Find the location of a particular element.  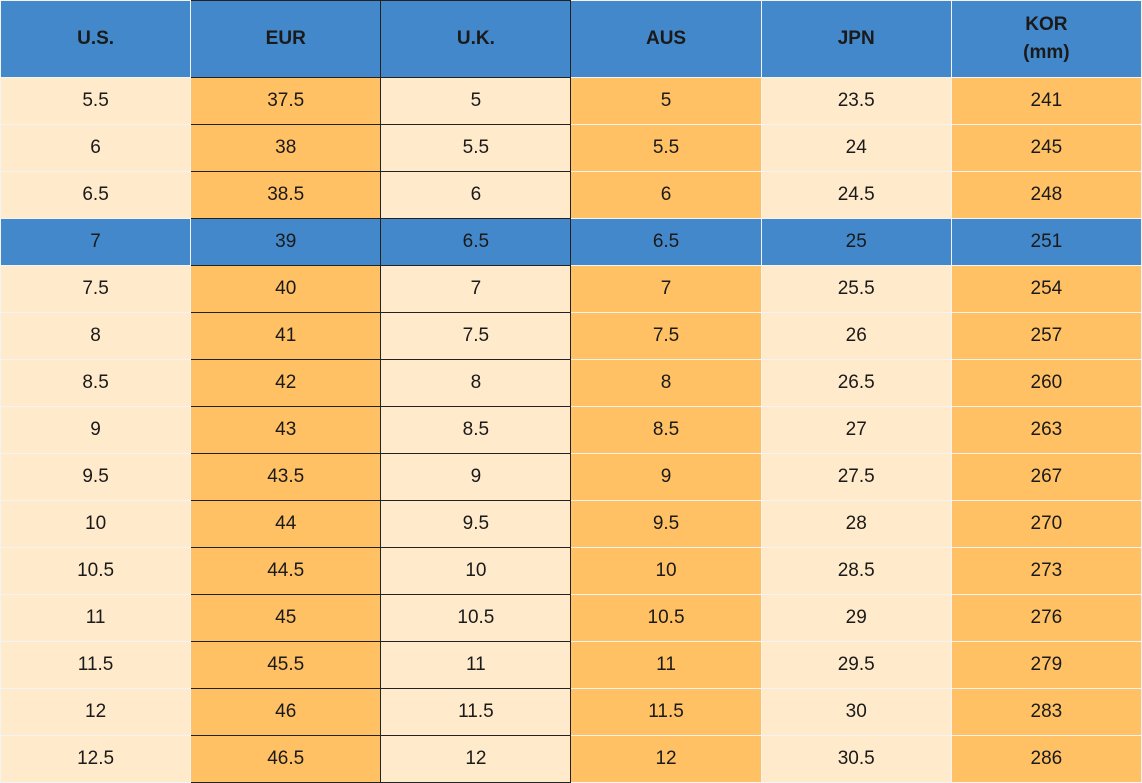

table-cell: 30.5 is located at coordinates (856, 759).